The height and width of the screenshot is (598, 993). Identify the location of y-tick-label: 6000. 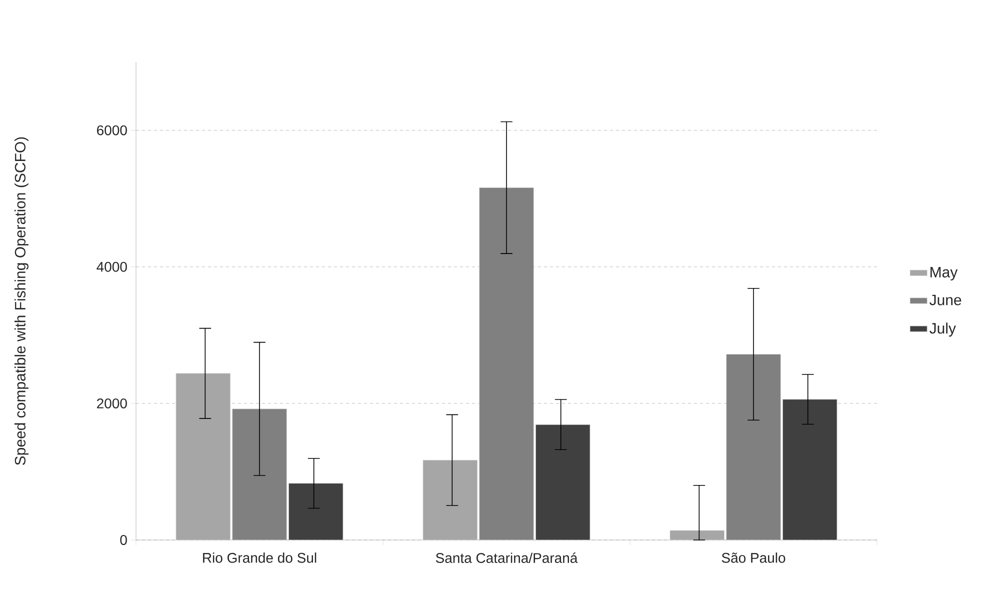
(112, 130).